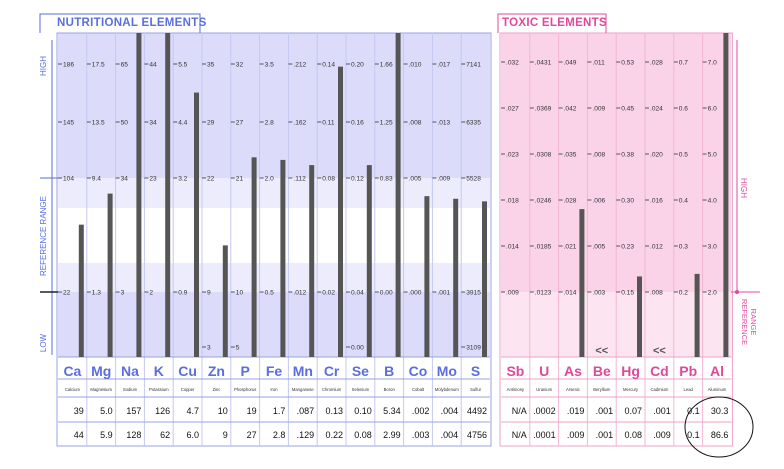  Describe the element at coordinates (196, 224) in the screenshot. I see `result-bar-cu` at that location.